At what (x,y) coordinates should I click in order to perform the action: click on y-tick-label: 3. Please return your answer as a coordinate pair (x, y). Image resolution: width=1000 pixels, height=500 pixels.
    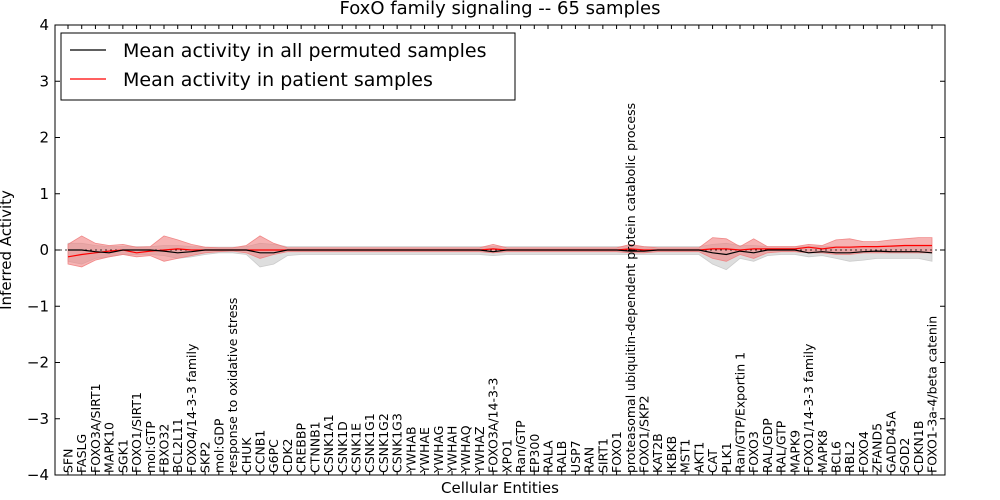
    Looking at the image, I should click on (44, 81).